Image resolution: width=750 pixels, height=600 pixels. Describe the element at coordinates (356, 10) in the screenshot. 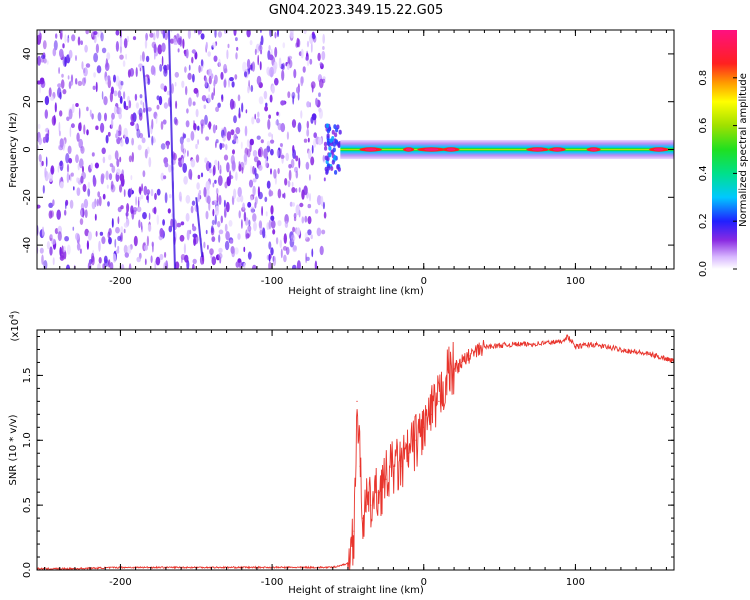

I see `figure-title: GN04.2023.349.15.22.G05` at that location.